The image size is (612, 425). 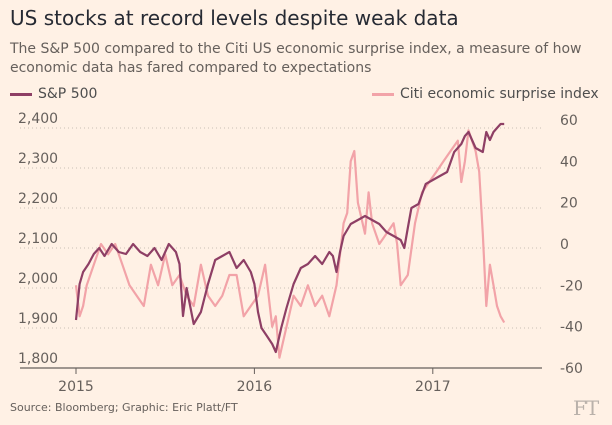 I want to click on legend-swatch-citi, so click(x=383, y=94).